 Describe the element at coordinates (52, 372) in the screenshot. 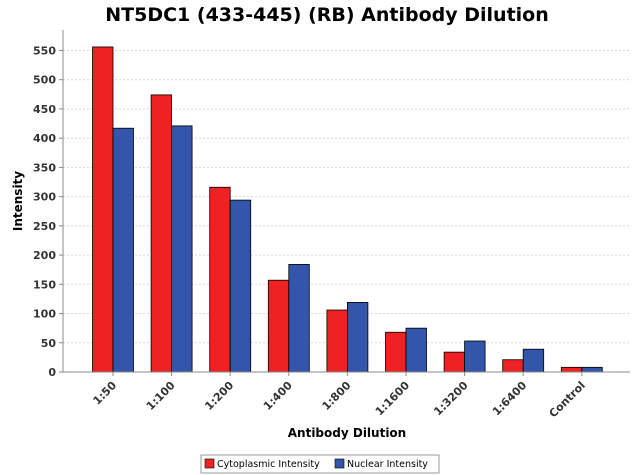

I see `y-tick-label: 0` at that location.